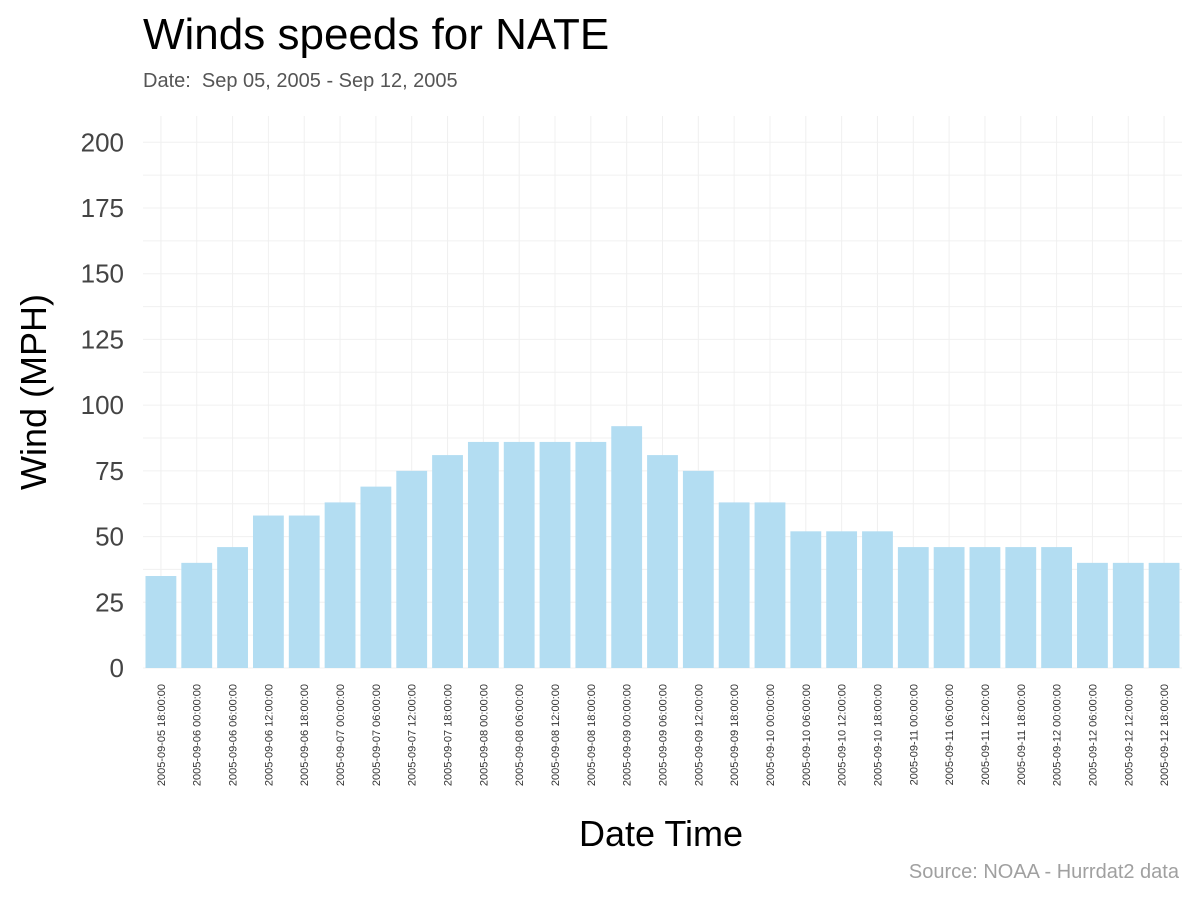 This screenshot has width=1200, height=900. What do you see at coordinates (735, 735) in the screenshot?
I see `x-tick-label: 2005-09-09 18:00:00` at bounding box center [735, 735].